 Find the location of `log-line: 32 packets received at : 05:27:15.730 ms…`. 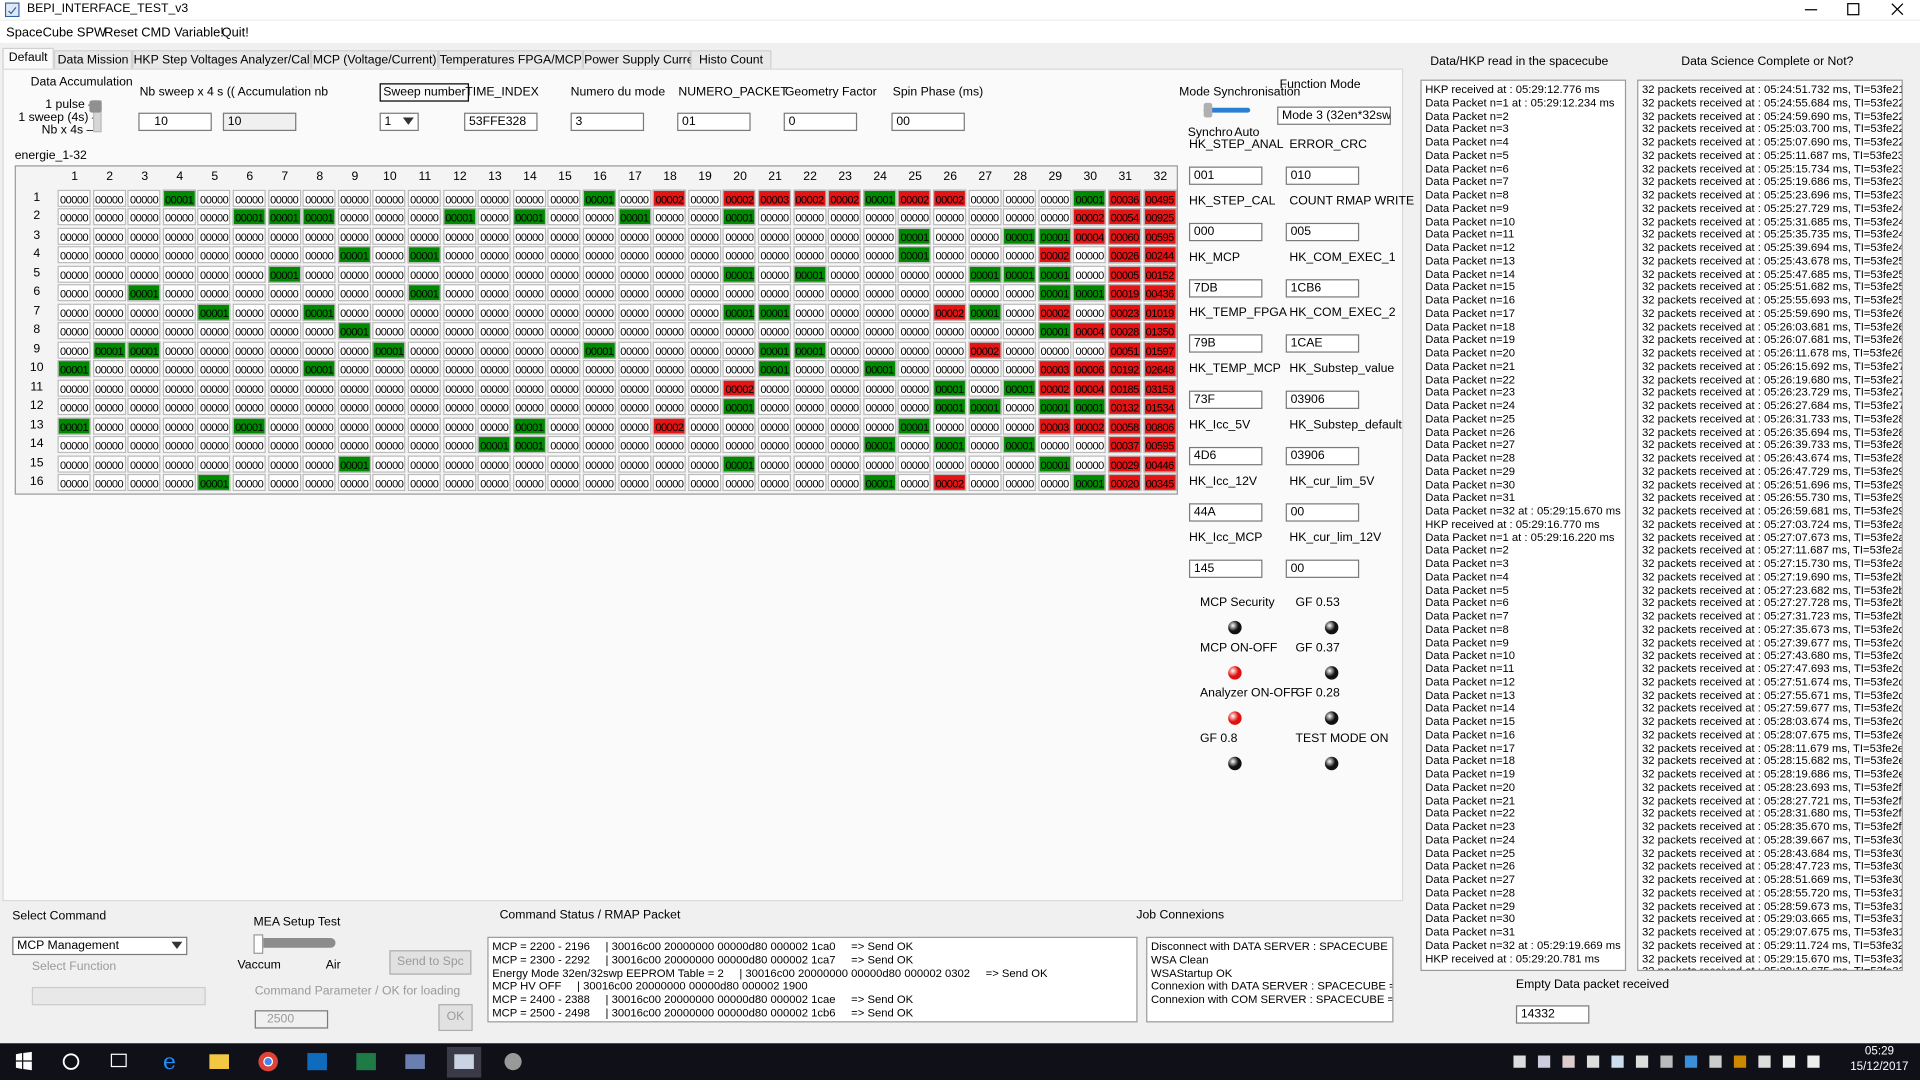

log-line: 32 packets received at : 05:27:15.730 ms… is located at coordinates (1772, 563).